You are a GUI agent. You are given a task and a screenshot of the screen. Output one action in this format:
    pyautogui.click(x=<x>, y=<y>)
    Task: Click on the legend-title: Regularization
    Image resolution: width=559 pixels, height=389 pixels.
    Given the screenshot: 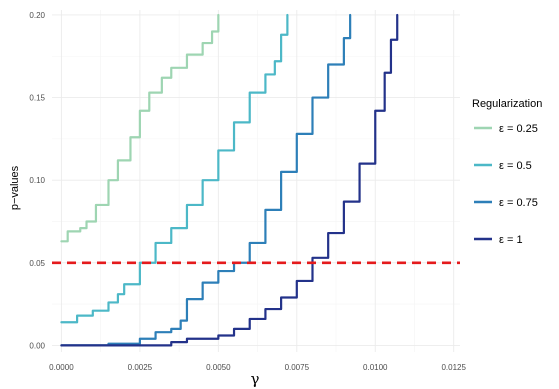 What is the action you would take?
    pyautogui.click(x=507, y=104)
    